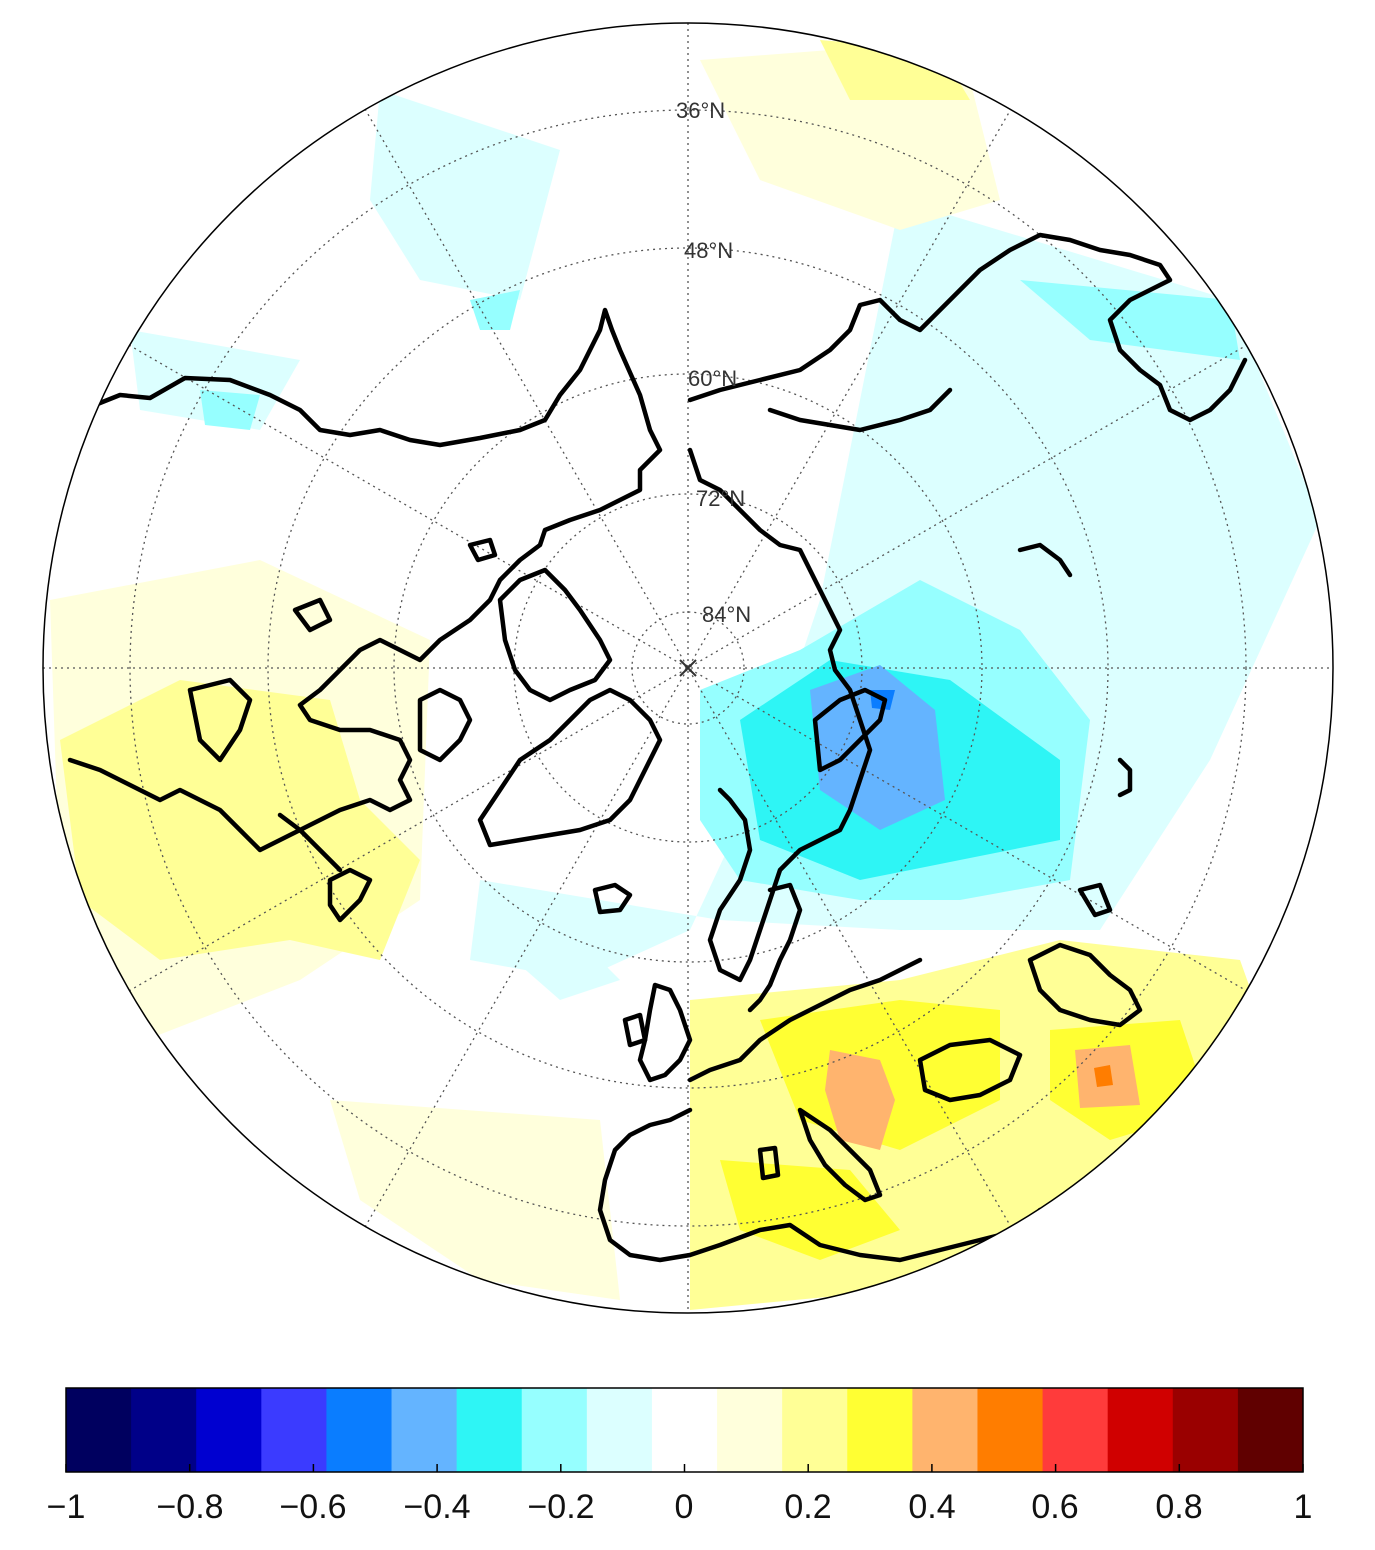 This screenshot has height=1550, width=1375. Describe the element at coordinates (931, 1507) in the screenshot. I see `colorbar-tick-label: 0.4` at that location.